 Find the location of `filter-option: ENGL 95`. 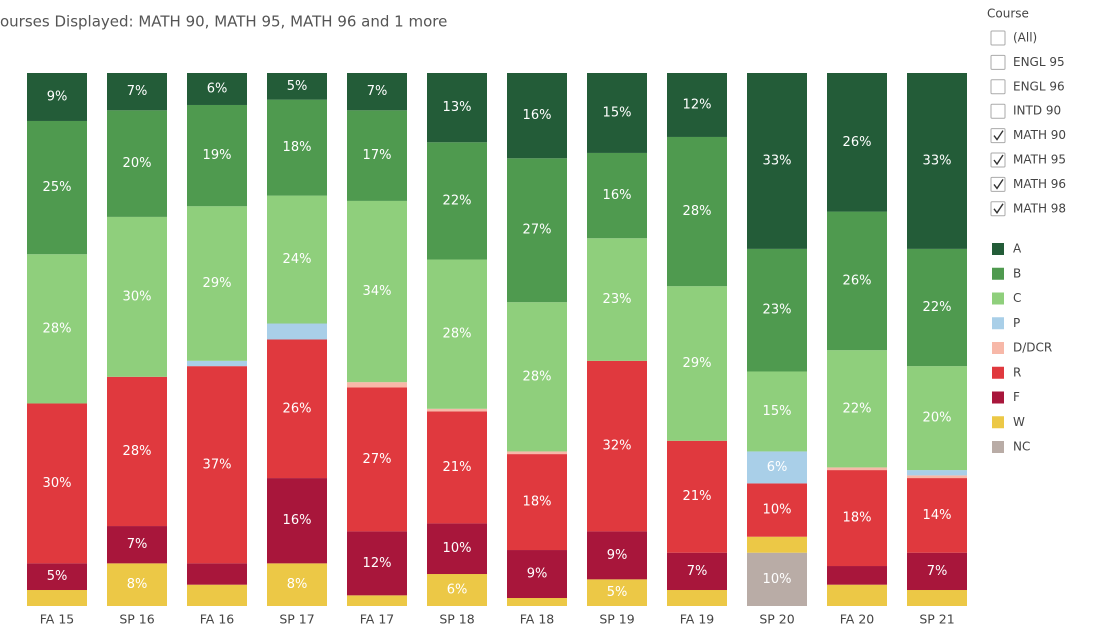

filter-option: ENGL 95 is located at coordinates (1039, 62).